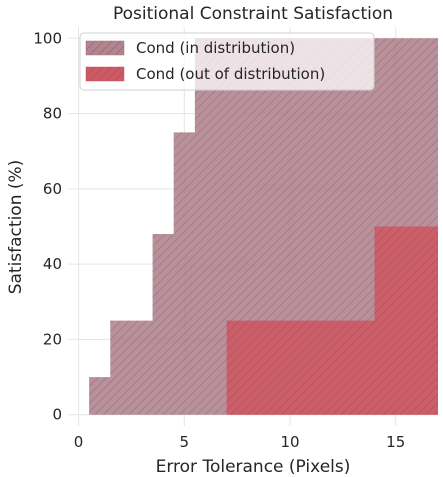 The image size is (443, 477). Describe the element at coordinates (185, 442) in the screenshot. I see `x-tick-label: 5` at that location.